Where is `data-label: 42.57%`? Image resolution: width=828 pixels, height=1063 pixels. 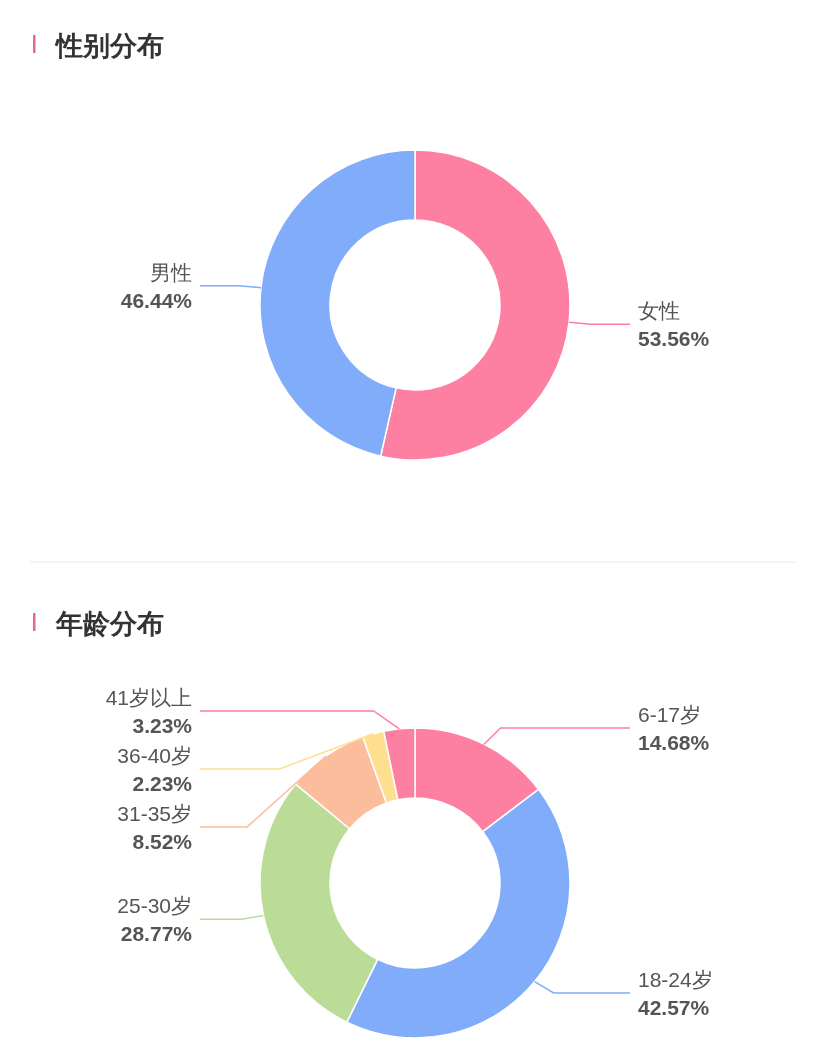
data-label: 42.57% is located at coordinates (674, 1007).